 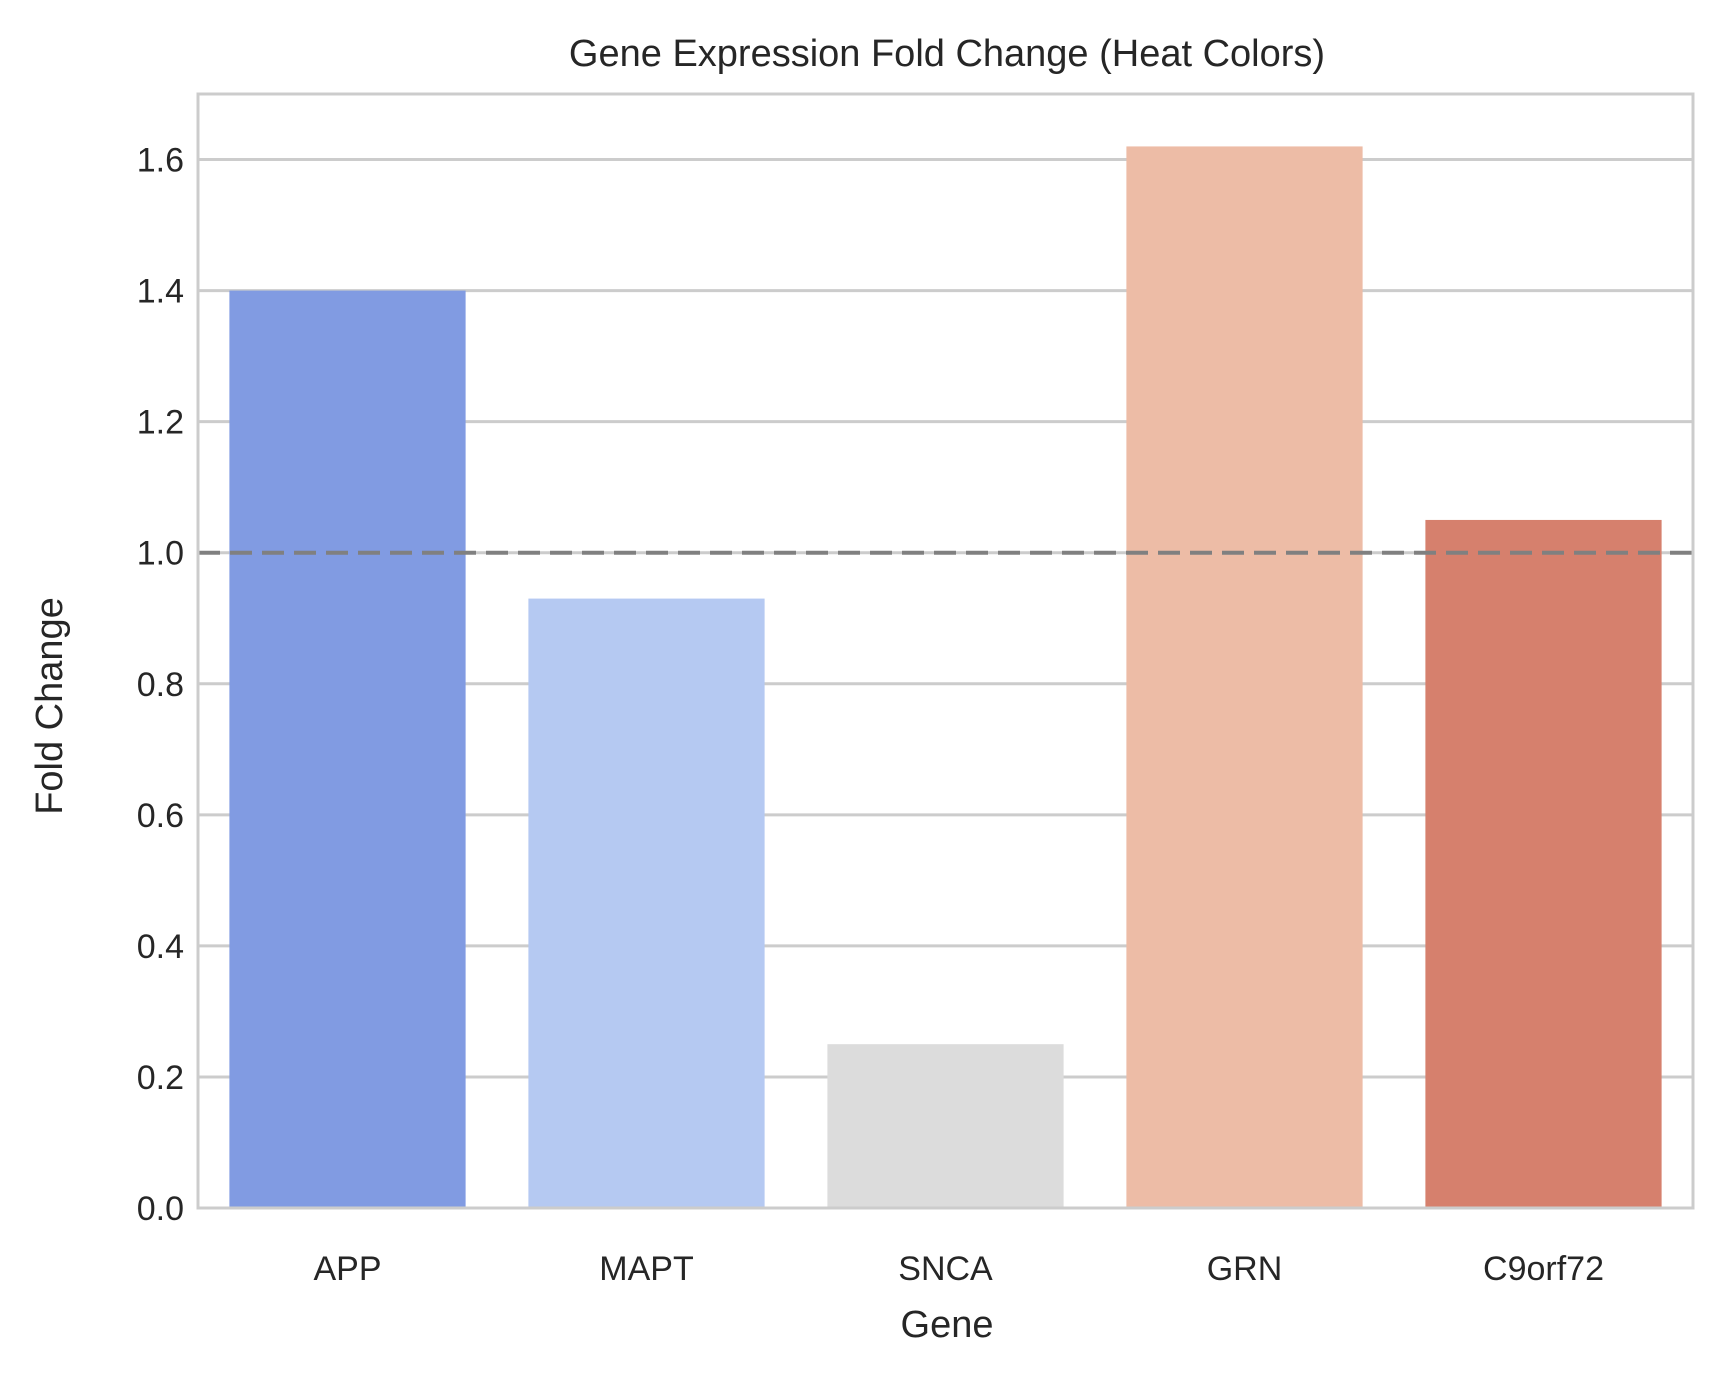 What do you see at coordinates (50, 706) in the screenshot?
I see `y-axis-label: Fold Change` at bounding box center [50, 706].